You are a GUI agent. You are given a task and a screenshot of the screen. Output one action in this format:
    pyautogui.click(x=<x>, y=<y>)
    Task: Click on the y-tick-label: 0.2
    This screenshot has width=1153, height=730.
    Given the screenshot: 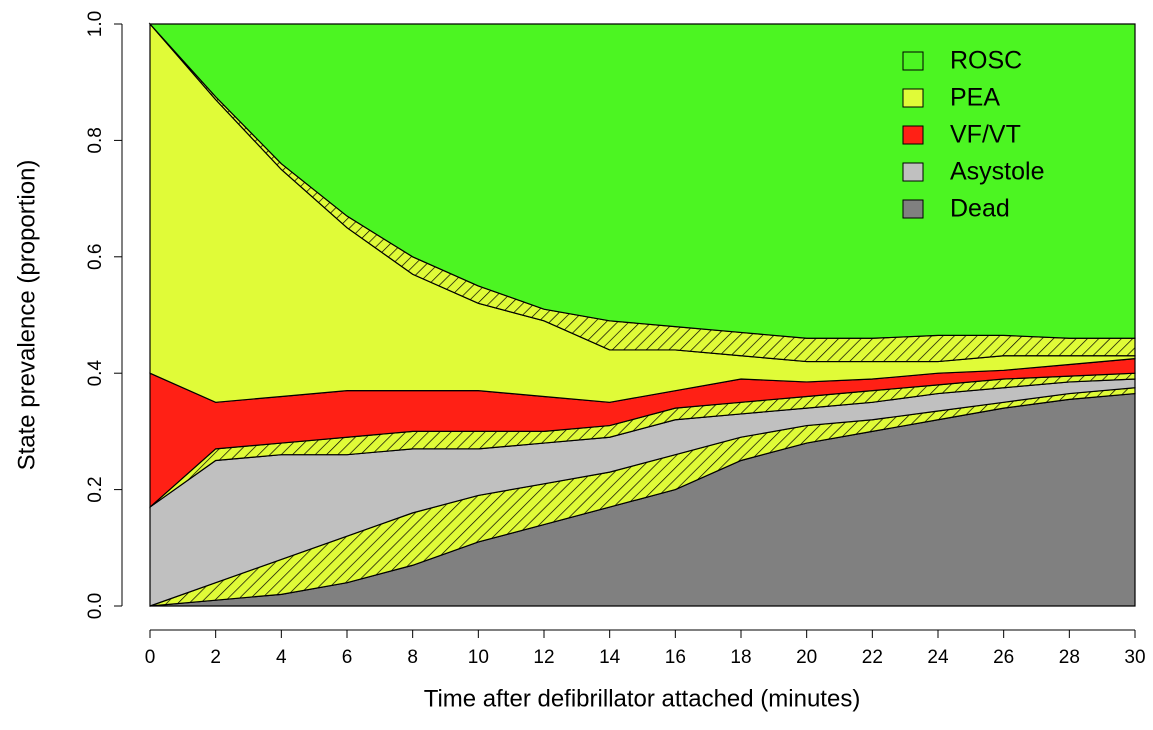 What is the action you would take?
    pyautogui.click(x=95, y=489)
    